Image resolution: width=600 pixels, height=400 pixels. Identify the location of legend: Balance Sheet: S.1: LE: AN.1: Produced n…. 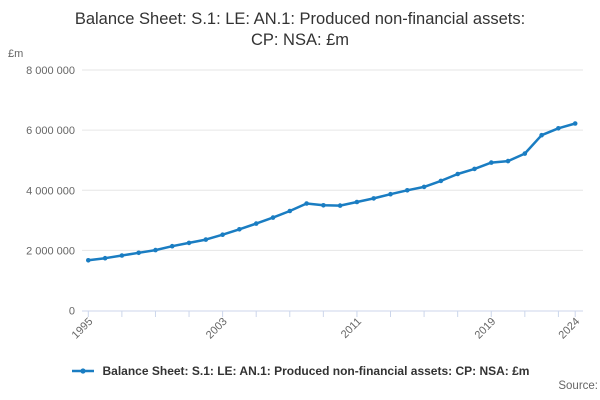
(300, 371).